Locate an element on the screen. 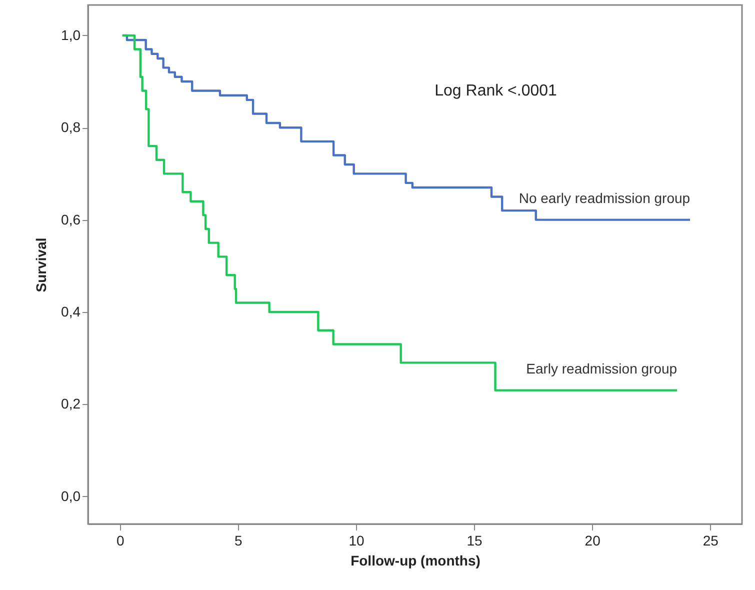  series-label: No early readmission group is located at coordinates (604, 198).